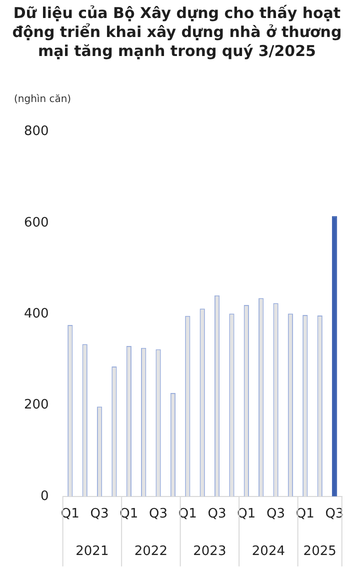 This screenshot has height=568, width=354. Describe the element at coordinates (36, 132) in the screenshot. I see `y-tick-label: 800` at that location.